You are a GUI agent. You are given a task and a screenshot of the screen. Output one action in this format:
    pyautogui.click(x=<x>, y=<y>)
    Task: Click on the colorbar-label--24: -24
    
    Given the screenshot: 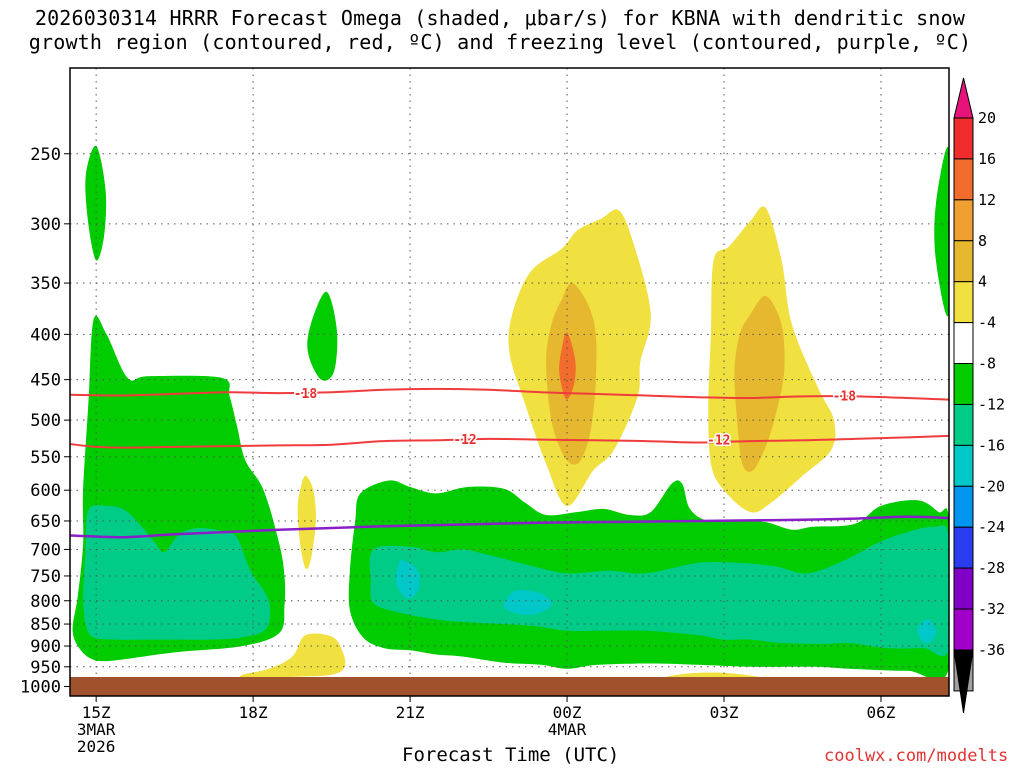 What is the action you would take?
    pyautogui.click(x=991, y=527)
    